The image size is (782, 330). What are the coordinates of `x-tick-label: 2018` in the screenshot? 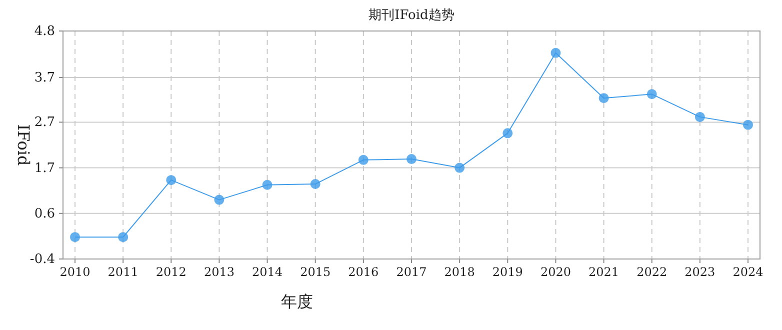 It's located at (459, 272).